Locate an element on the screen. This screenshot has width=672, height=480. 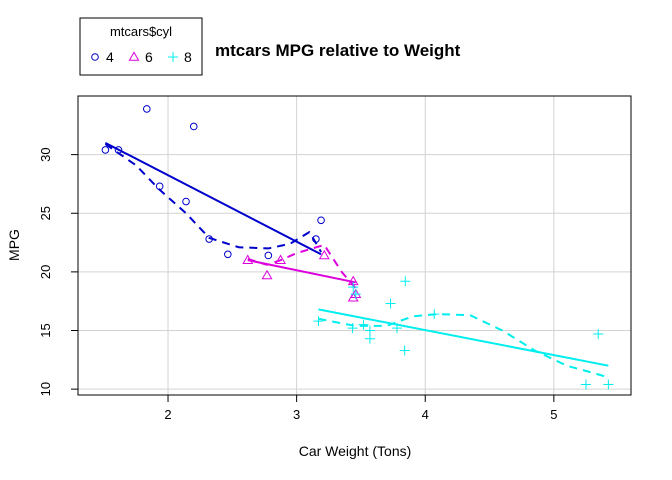
legend-label-6: 6 is located at coordinates (149, 57).